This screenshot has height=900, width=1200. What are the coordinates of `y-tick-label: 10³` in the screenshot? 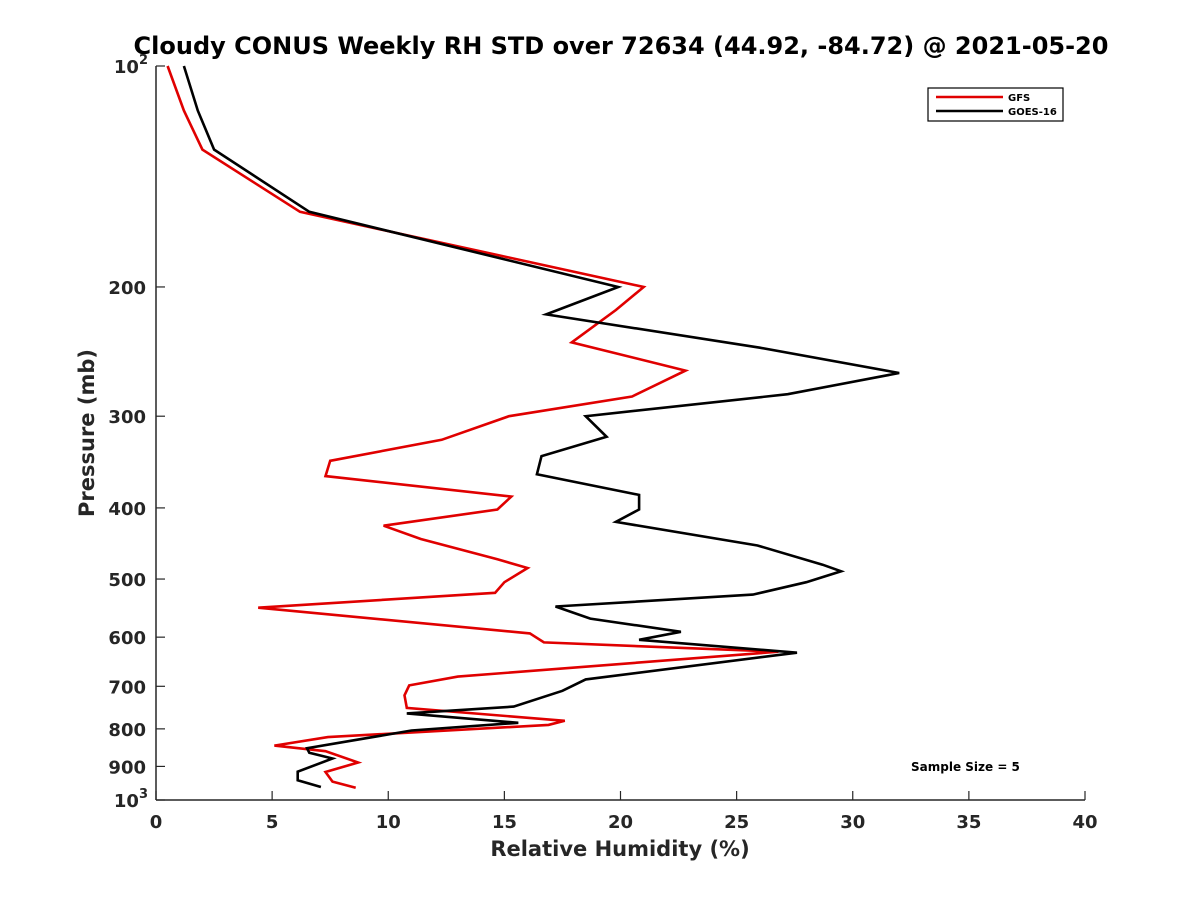 It's located at (131, 799).